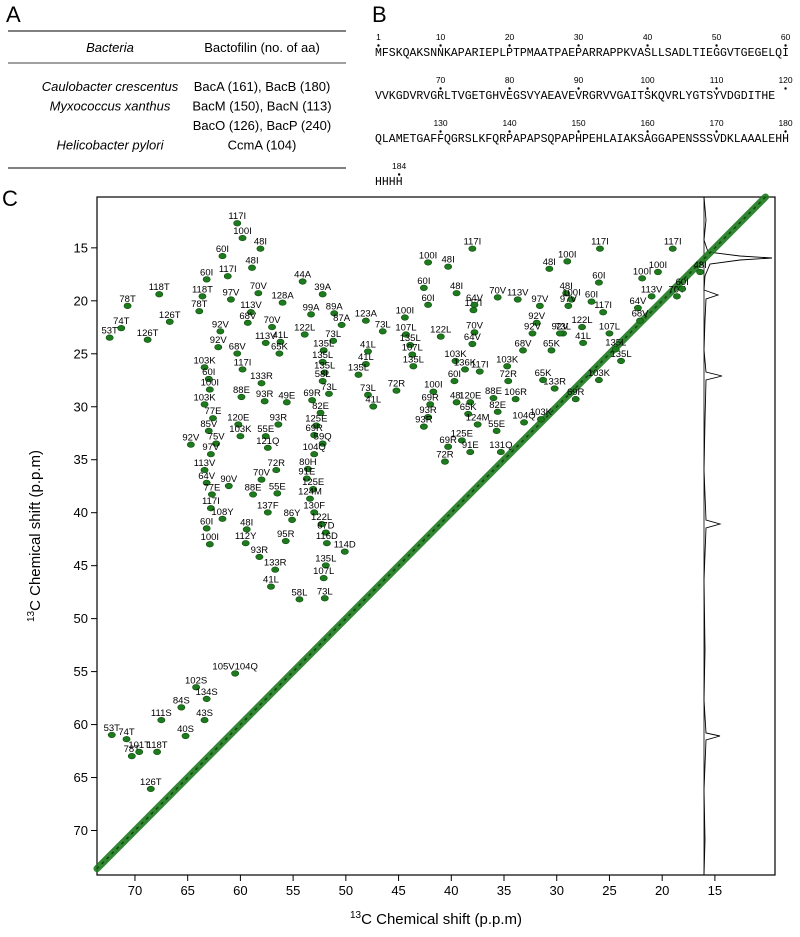 The height and width of the screenshot is (937, 800). Describe the element at coordinates (268, 505) in the screenshot. I see `peak-label: 137F` at that location.